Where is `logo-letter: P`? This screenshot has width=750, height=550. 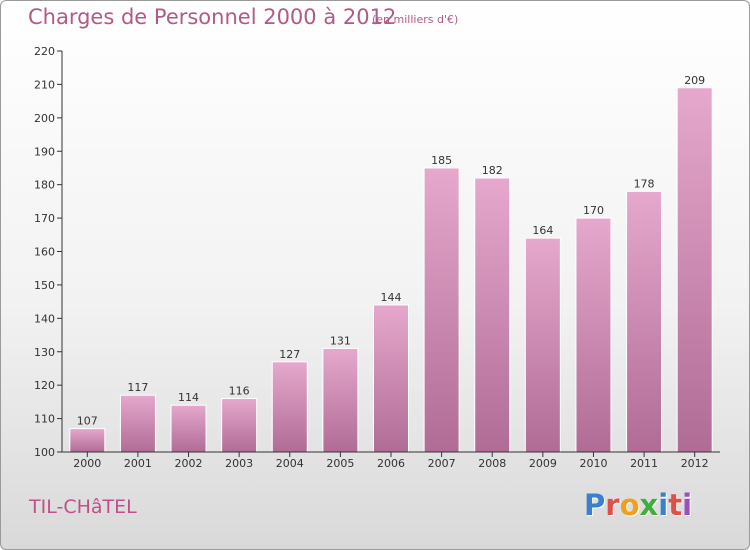
logo-letter: P is located at coordinates (595, 505).